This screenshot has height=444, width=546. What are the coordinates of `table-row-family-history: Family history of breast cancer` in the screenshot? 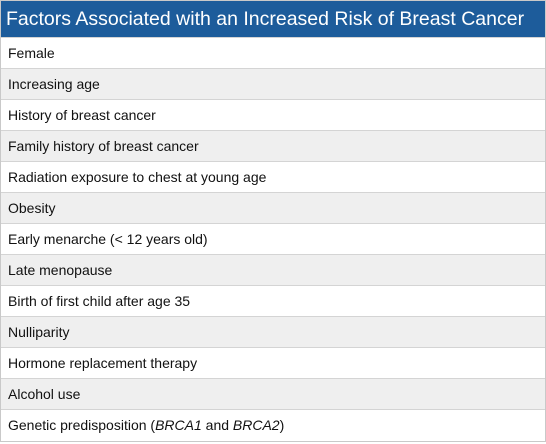 It's located at (273, 145).